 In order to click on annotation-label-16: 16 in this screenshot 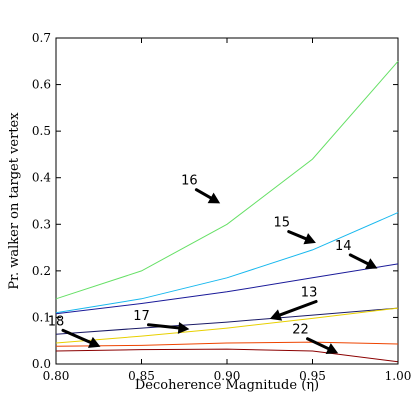, I will do `click(189, 181)`.